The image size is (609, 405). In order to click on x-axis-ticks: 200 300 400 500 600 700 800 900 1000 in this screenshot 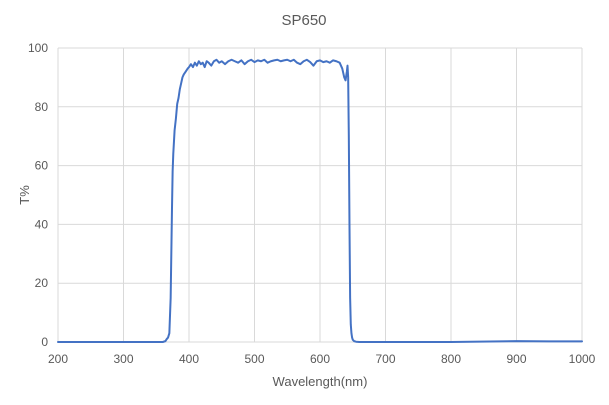, I will do `click(322, 359)`.